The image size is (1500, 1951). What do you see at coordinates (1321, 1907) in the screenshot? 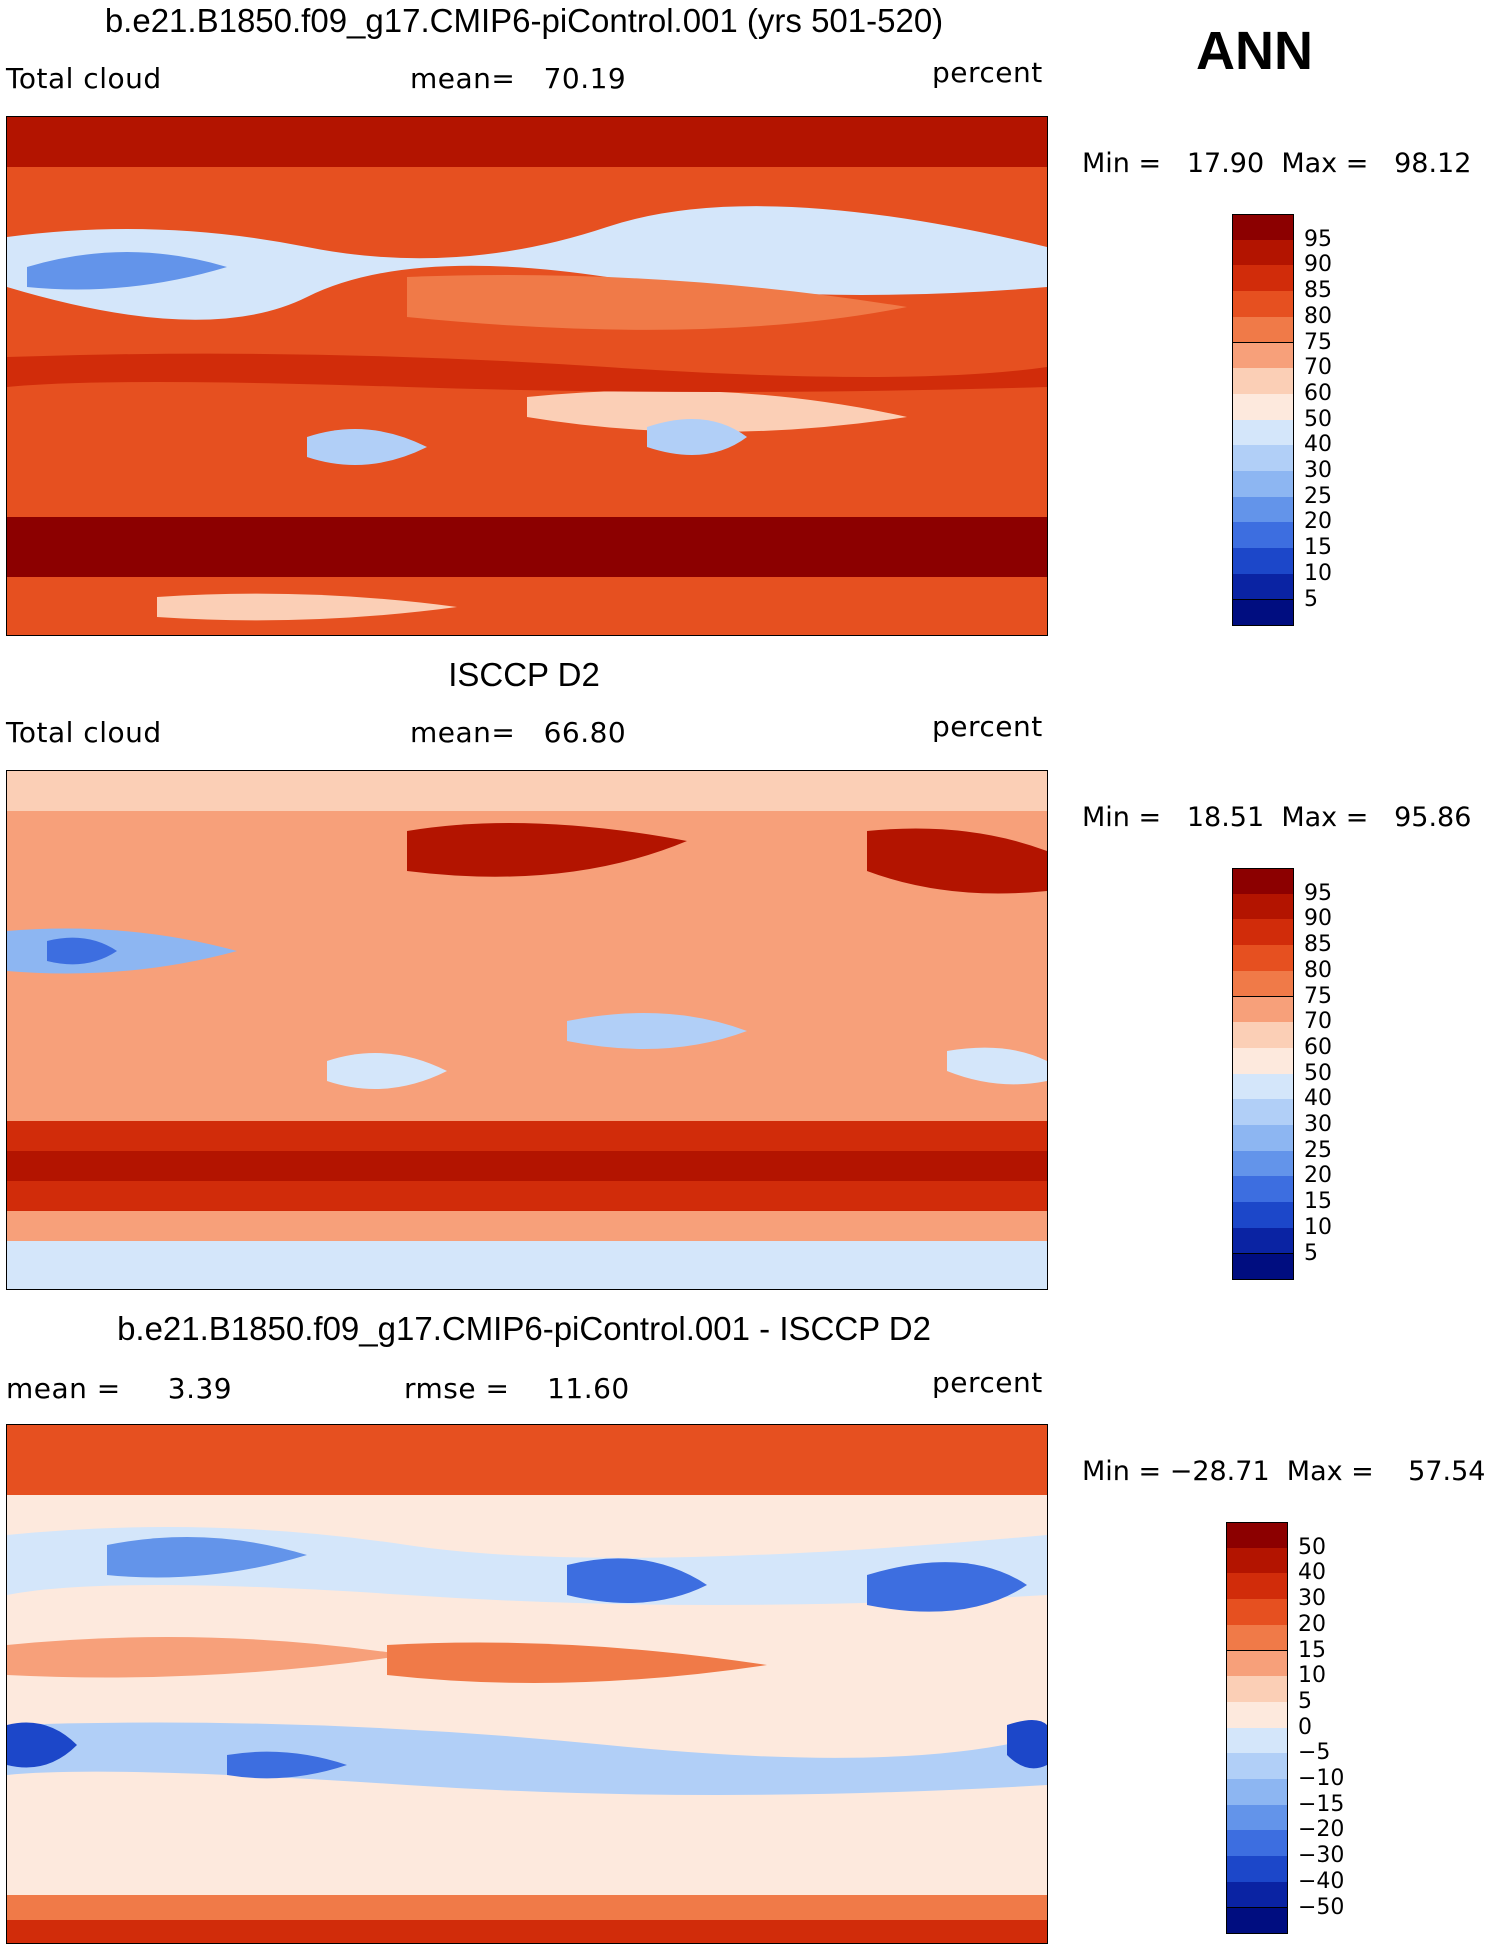
I see `colorbar-tick-label: −50` at bounding box center [1321, 1907].